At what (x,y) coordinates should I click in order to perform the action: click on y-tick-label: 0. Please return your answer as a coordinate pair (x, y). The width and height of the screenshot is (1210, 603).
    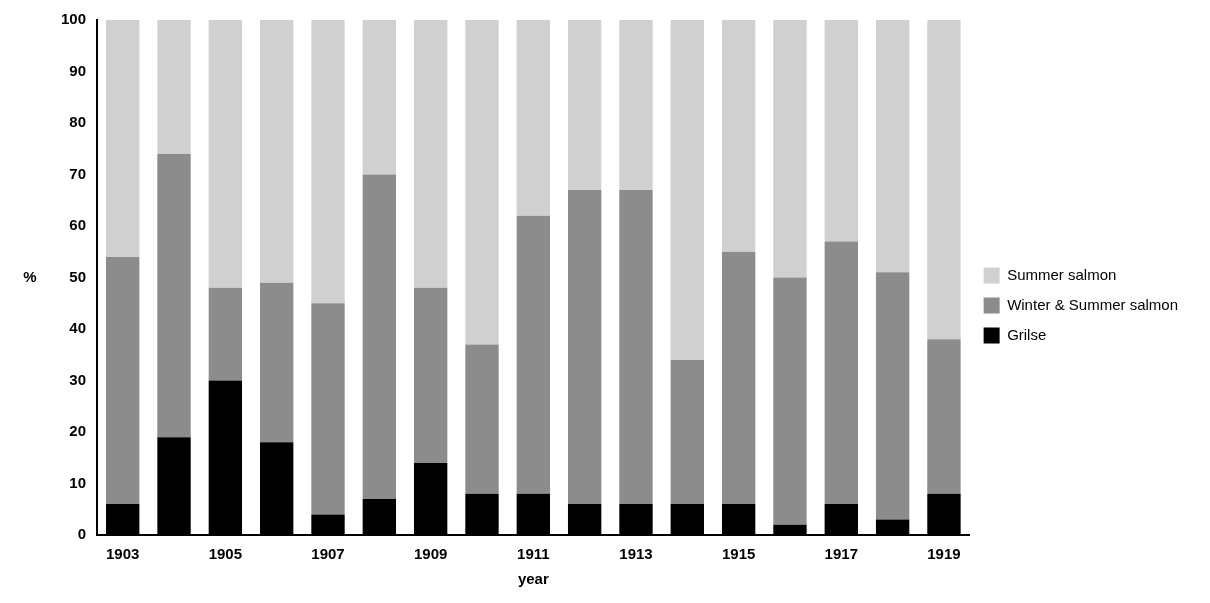
    Looking at the image, I should click on (82, 534).